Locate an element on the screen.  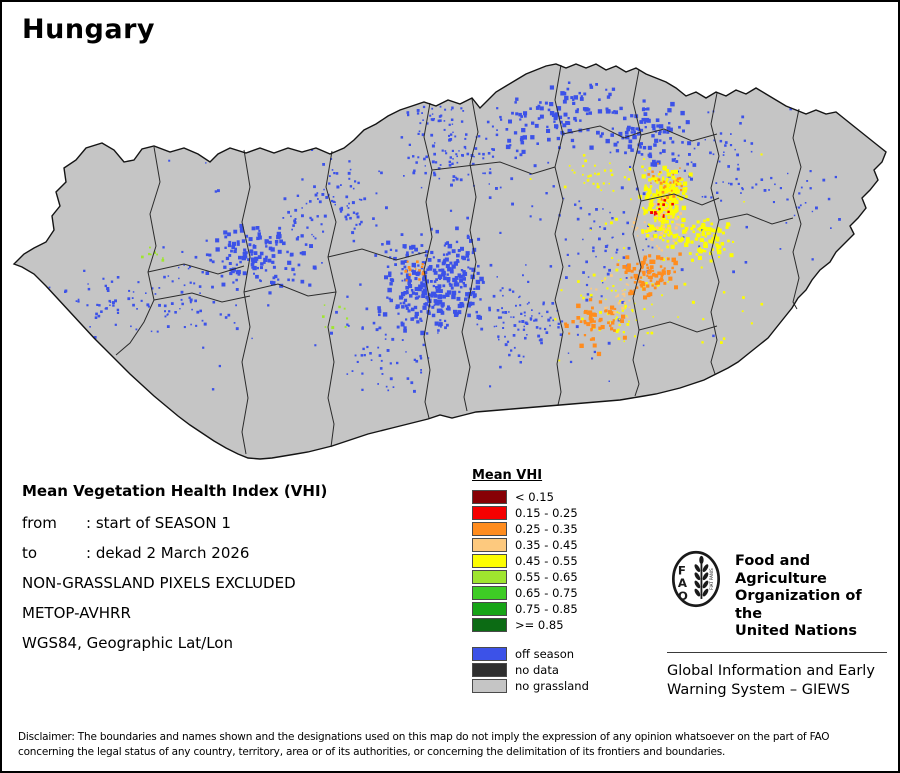
legend-row: 0.35 - 0.45 is located at coordinates (530, 545).